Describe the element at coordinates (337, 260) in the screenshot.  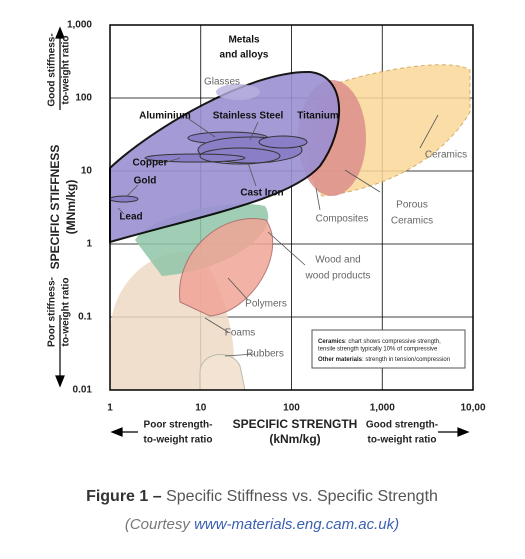
I see `label: Wood and` at that location.